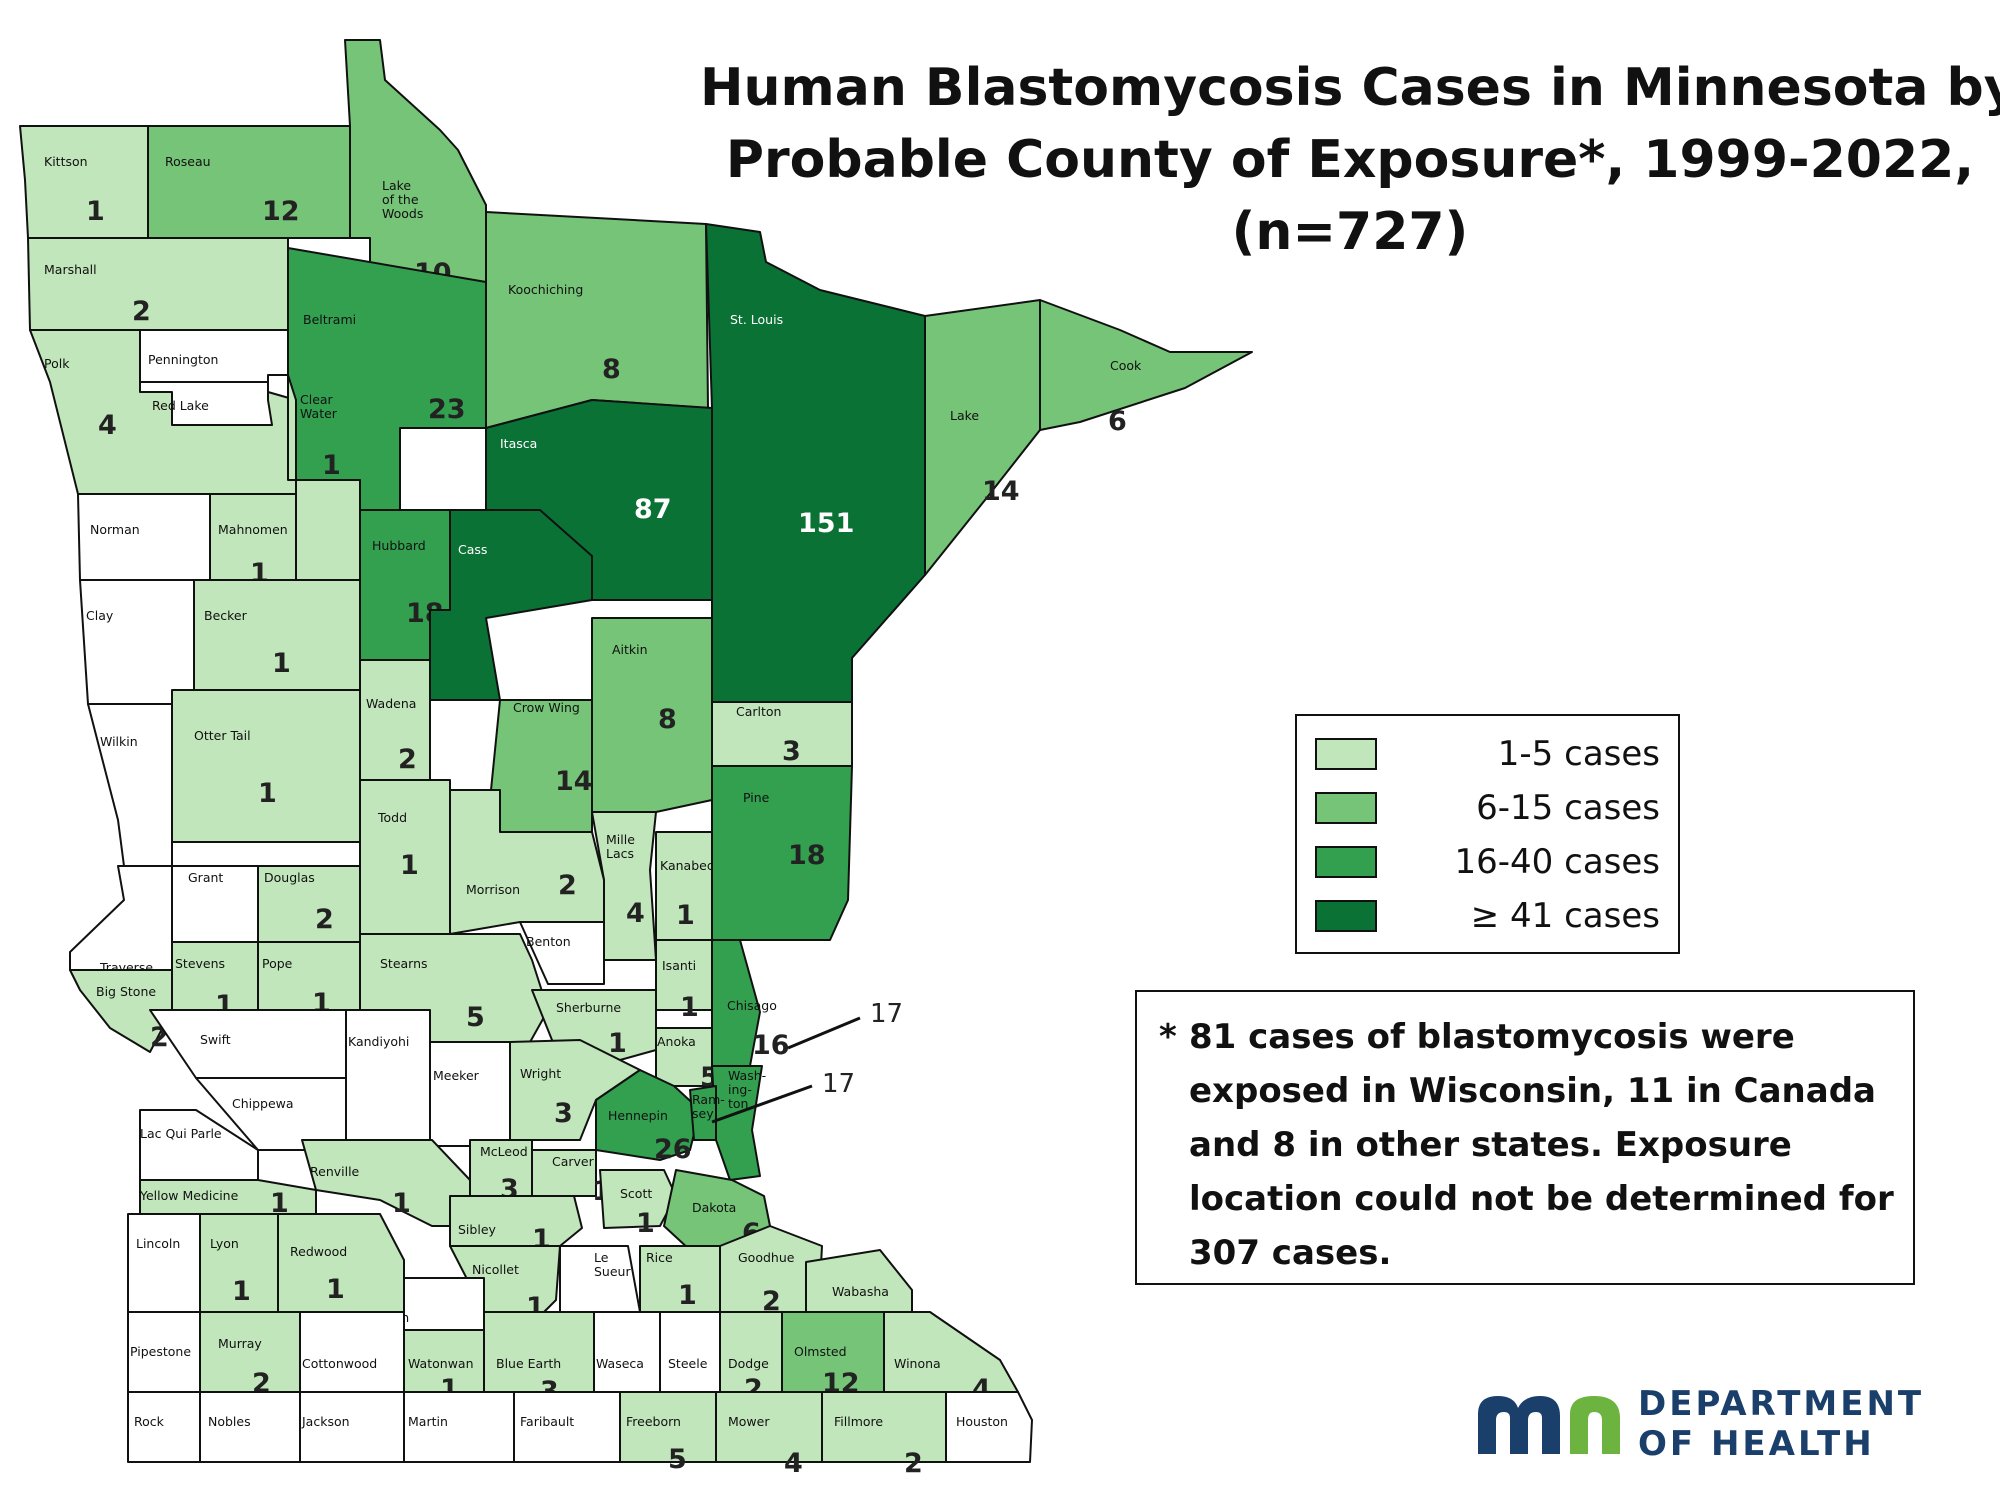 The height and width of the screenshot is (1500, 2000). I want to click on county-swift: Swift, so click(248, 1044).